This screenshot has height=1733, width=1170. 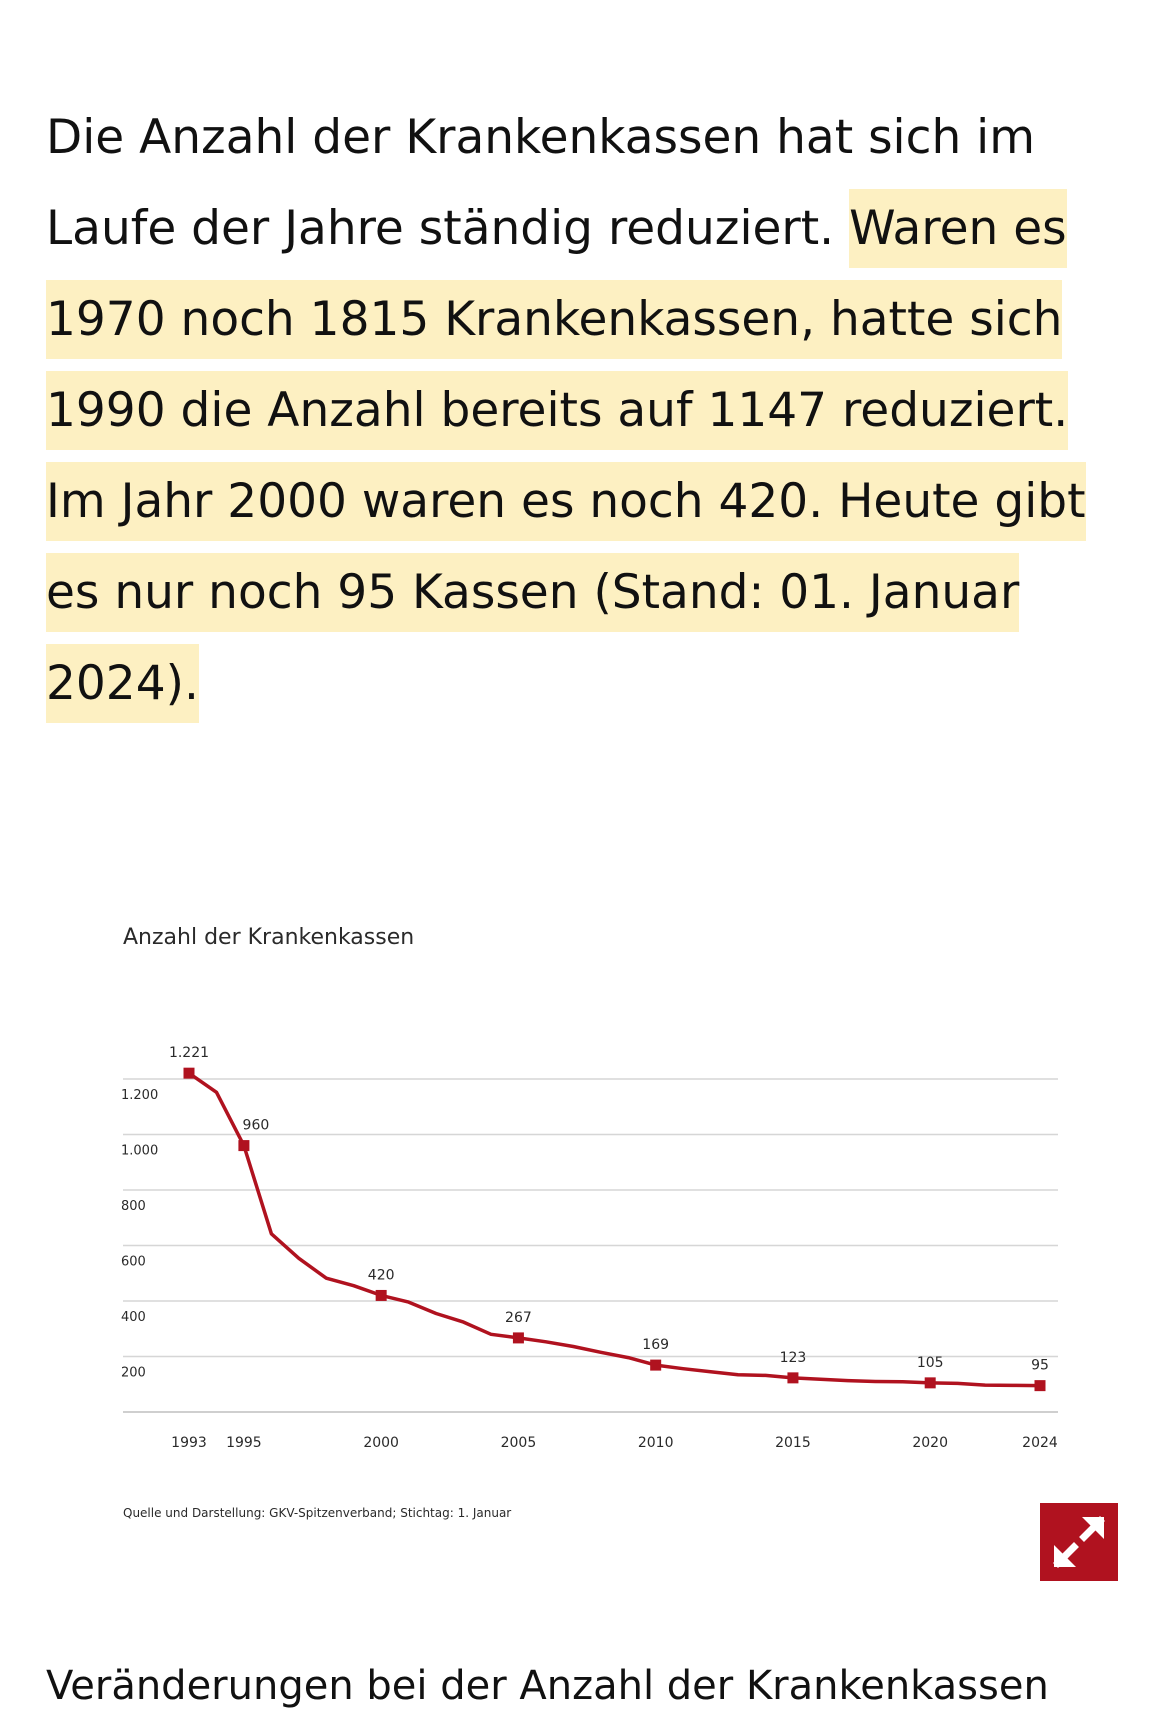 What do you see at coordinates (139, 1095) in the screenshot?
I see `y-tick-label-1200: 1.200` at bounding box center [139, 1095].